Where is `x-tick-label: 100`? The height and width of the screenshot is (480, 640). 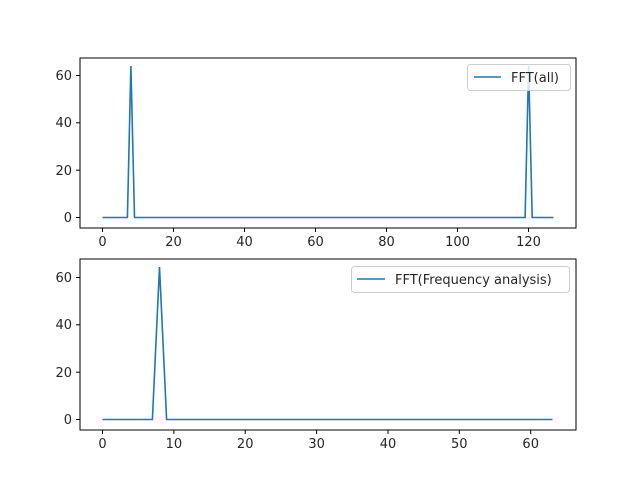
x-tick-label: 100 is located at coordinates (457, 242).